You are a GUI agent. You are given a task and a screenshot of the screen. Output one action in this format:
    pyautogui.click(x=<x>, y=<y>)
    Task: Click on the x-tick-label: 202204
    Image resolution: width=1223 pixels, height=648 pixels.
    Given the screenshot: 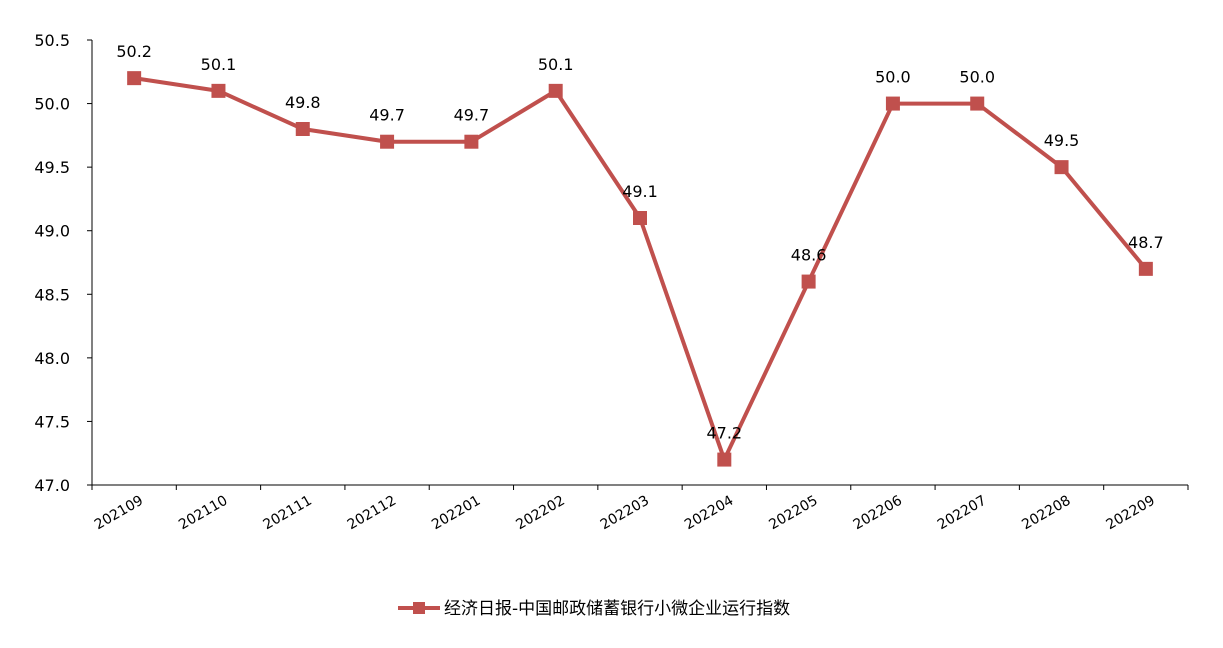 What is the action you would take?
    pyautogui.click(x=709, y=513)
    